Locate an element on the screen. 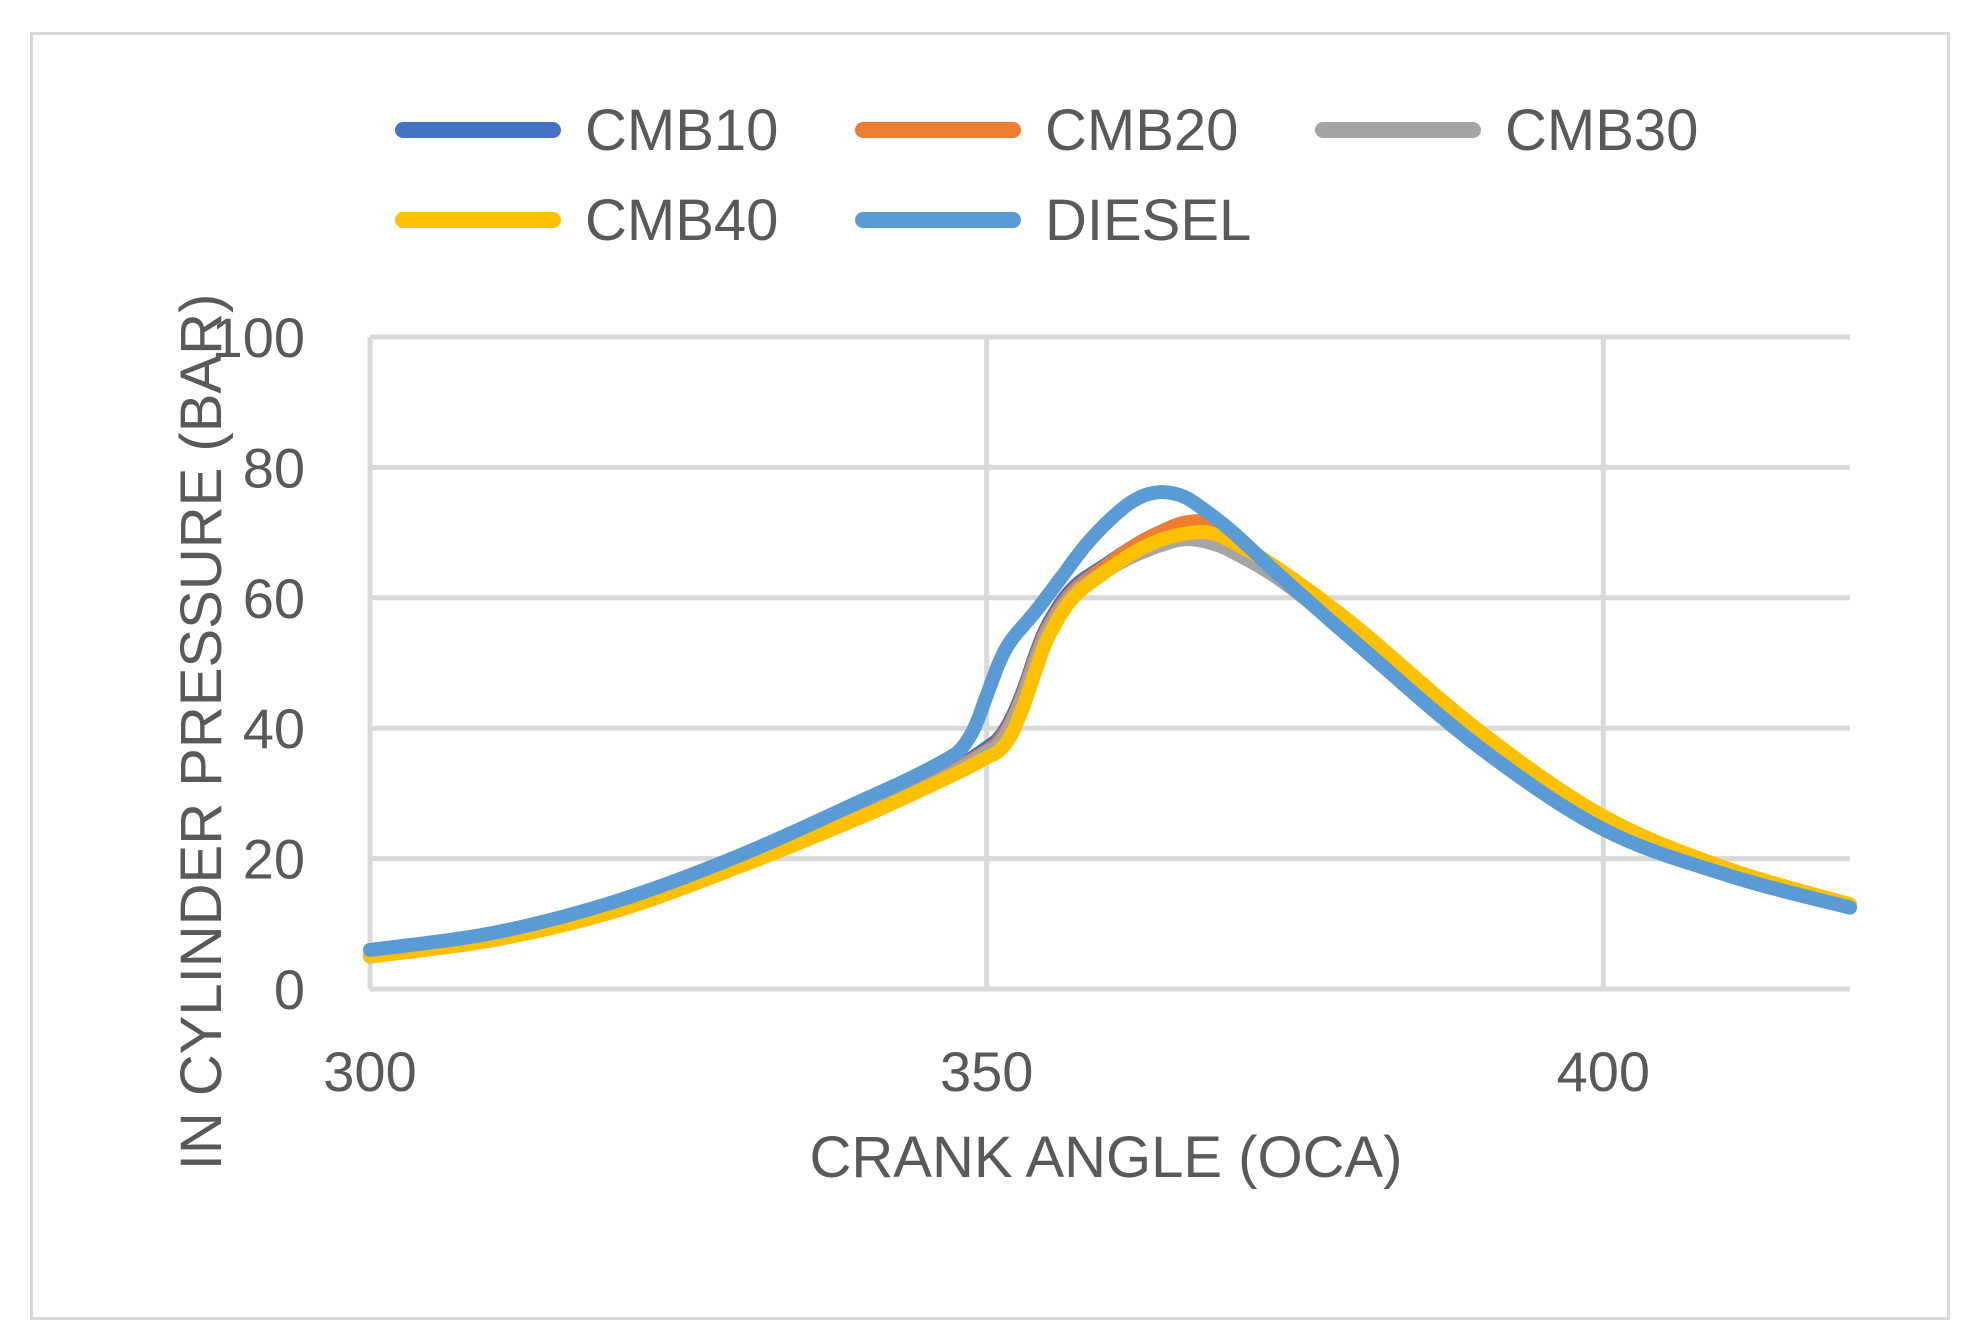 The height and width of the screenshot is (1336, 1968). legend-label-cmb30: CMB30 is located at coordinates (1601, 130).